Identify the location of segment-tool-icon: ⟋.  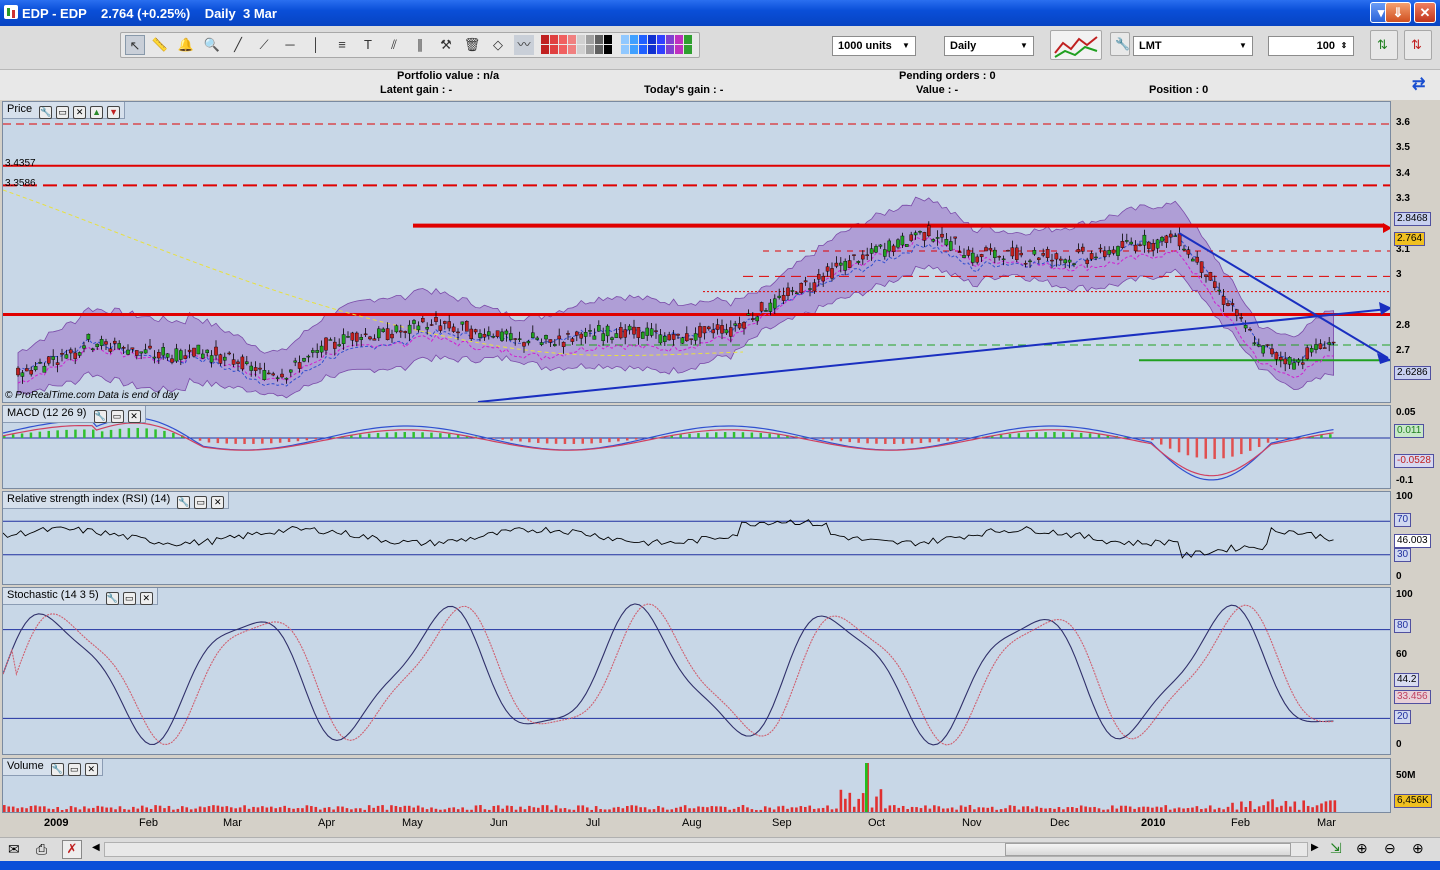
(264, 44).